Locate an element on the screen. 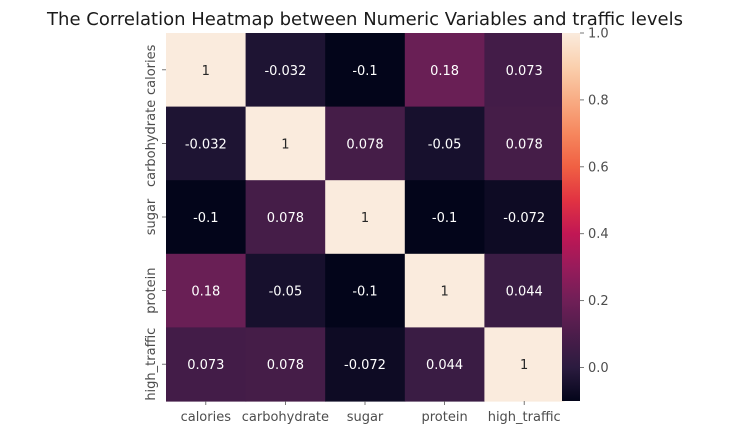 The height and width of the screenshot is (436, 730). y-tick-label: carbohydrate is located at coordinates (151, 143).